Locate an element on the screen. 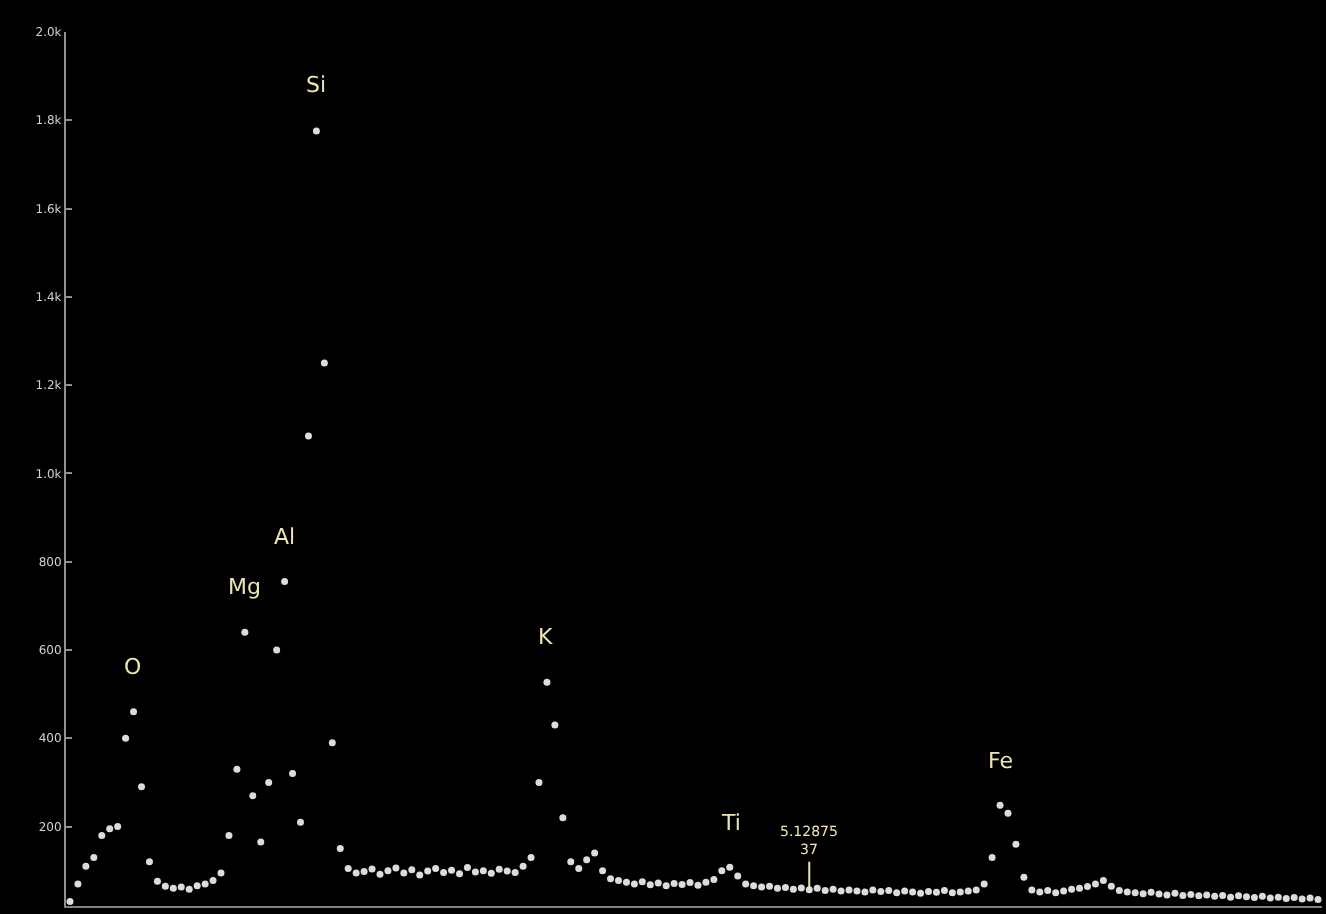 The height and width of the screenshot is (914, 1326). annotation: K is located at coordinates (546, 637).